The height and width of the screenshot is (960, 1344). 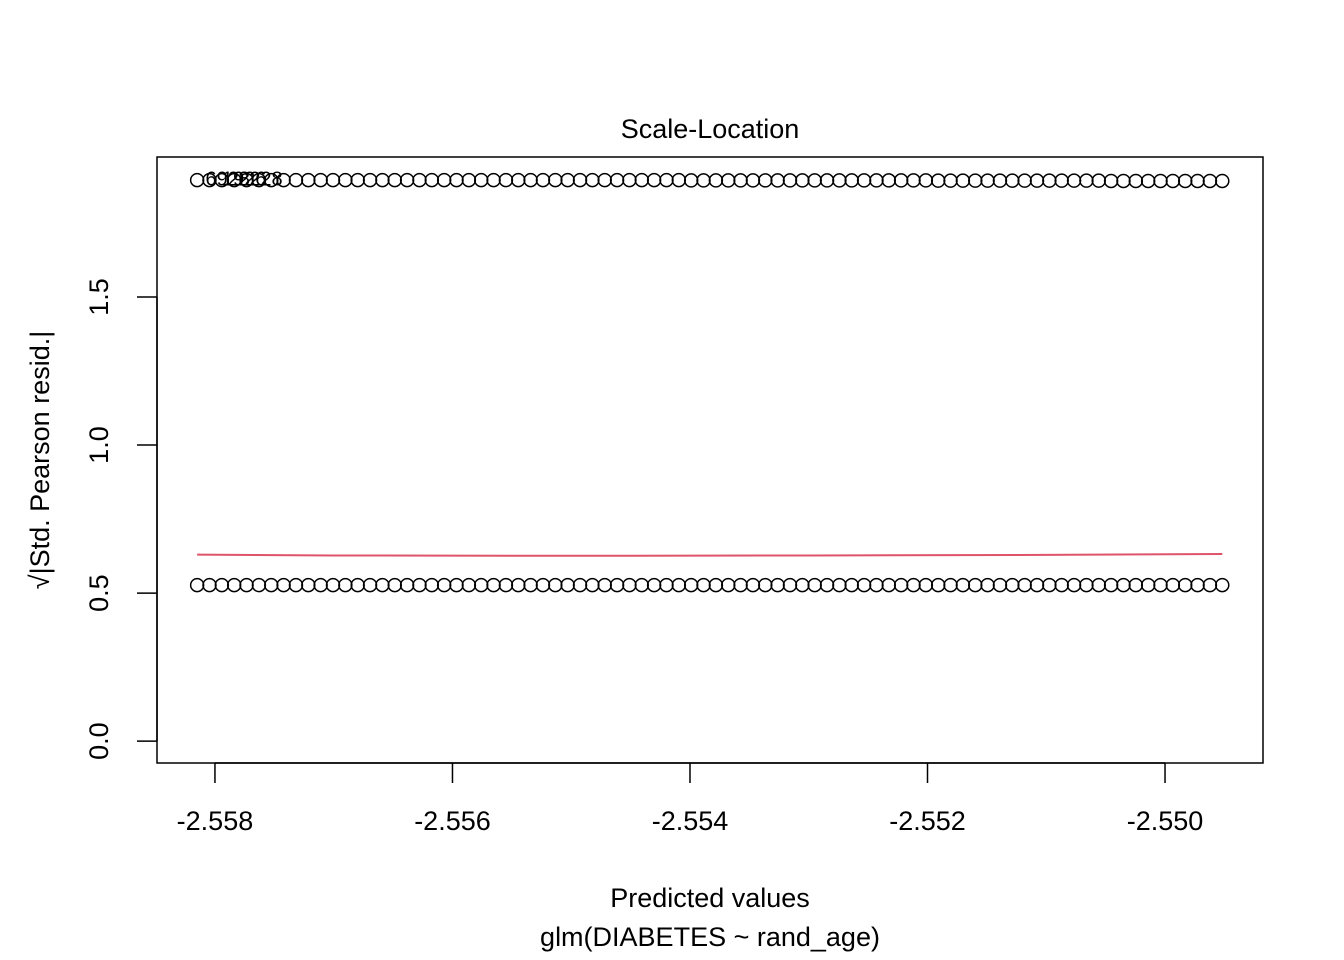 I want to click on point-label: 2228, so click(x=260, y=179).